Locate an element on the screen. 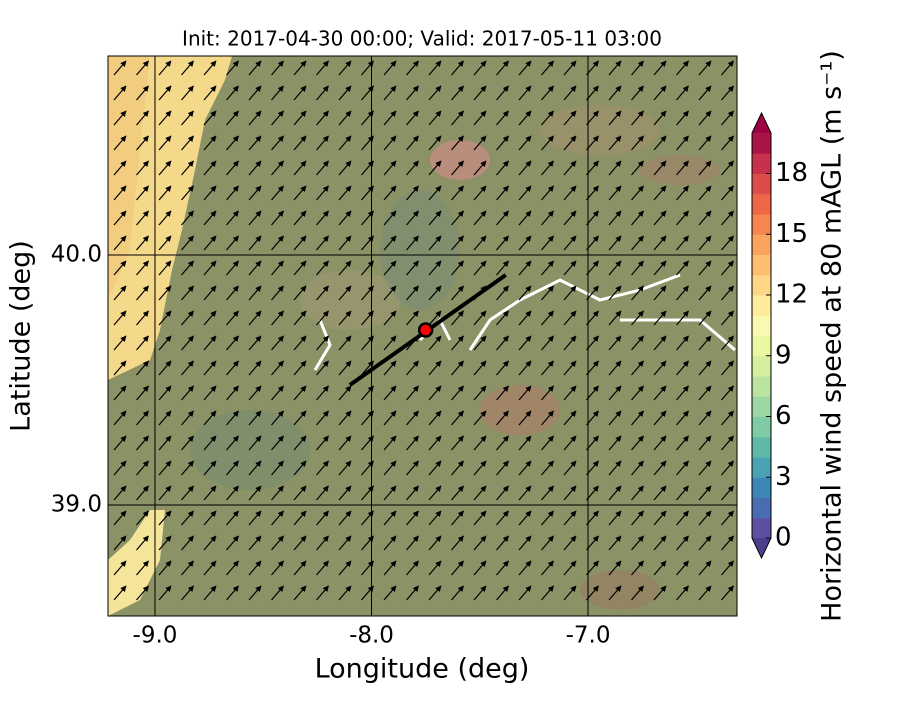 The height and width of the screenshot is (704, 900). x-tick-label: -7.0 is located at coordinates (588, 636).